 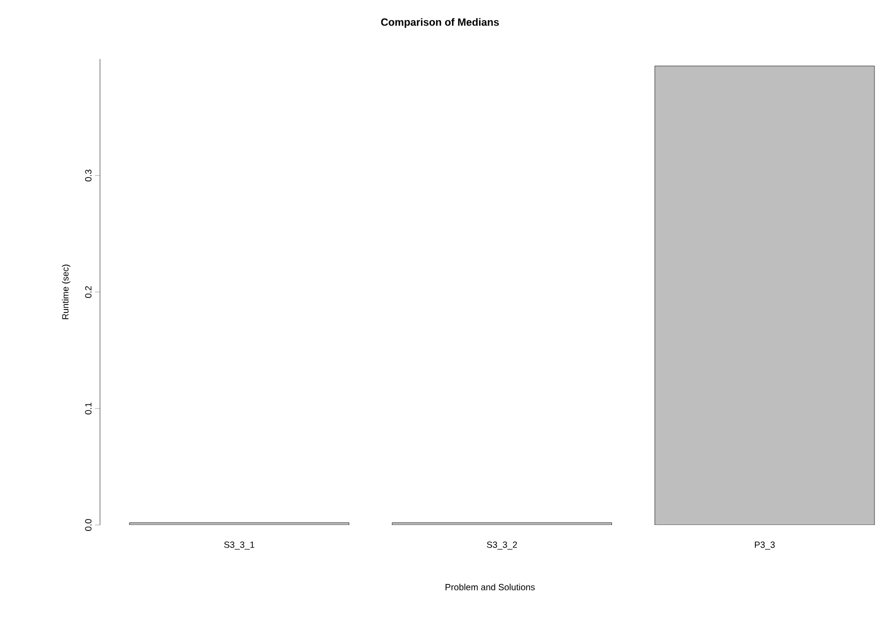 I want to click on y-tick-label: 0.2, so click(x=88, y=292).